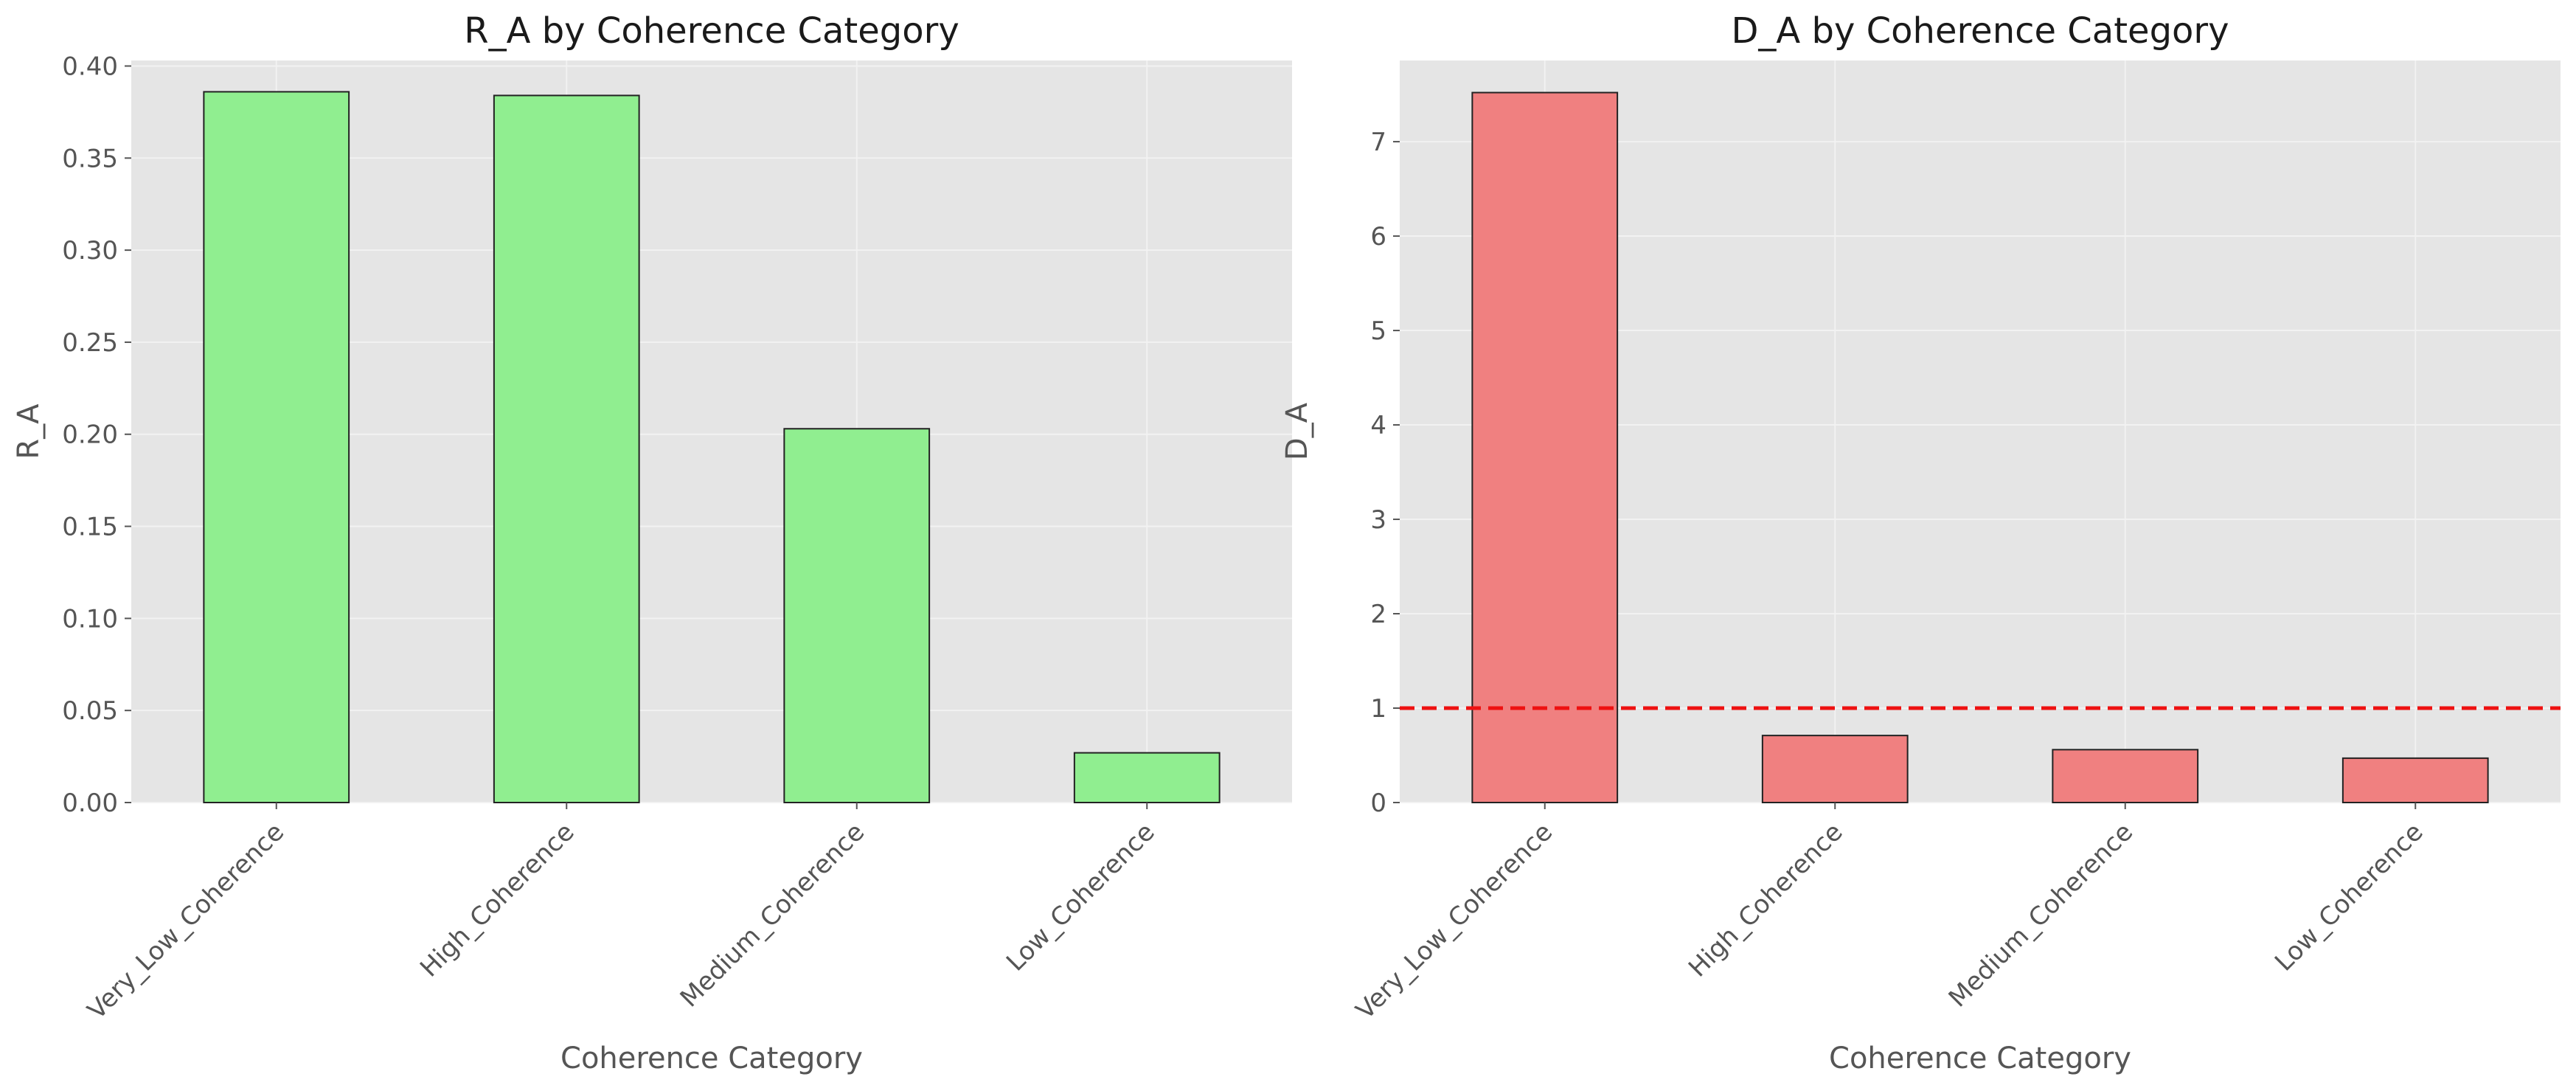 This screenshot has height=1088, width=2576. What do you see at coordinates (1297, 431) in the screenshot?
I see `y-axis-label: D_A` at bounding box center [1297, 431].